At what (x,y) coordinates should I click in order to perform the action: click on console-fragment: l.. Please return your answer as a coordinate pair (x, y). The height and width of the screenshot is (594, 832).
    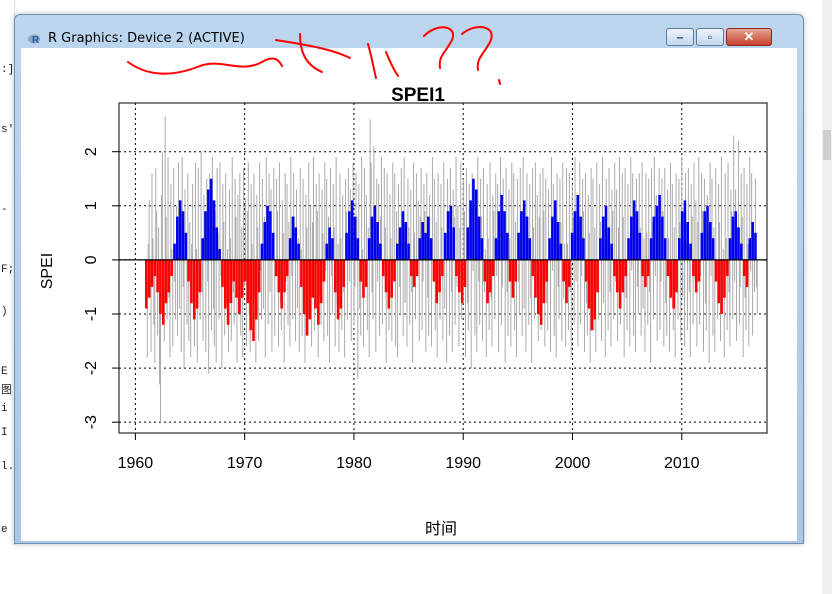
    Looking at the image, I should click on (8, 467).